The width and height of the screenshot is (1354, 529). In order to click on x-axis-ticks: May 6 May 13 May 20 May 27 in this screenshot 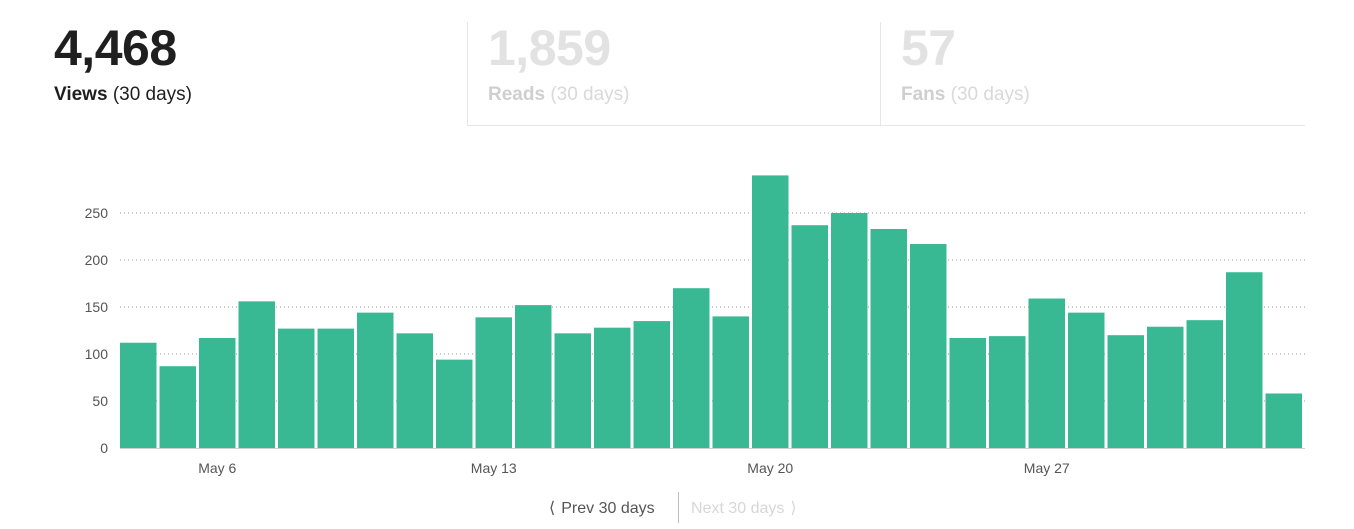, I will do `click(634, 468)`.